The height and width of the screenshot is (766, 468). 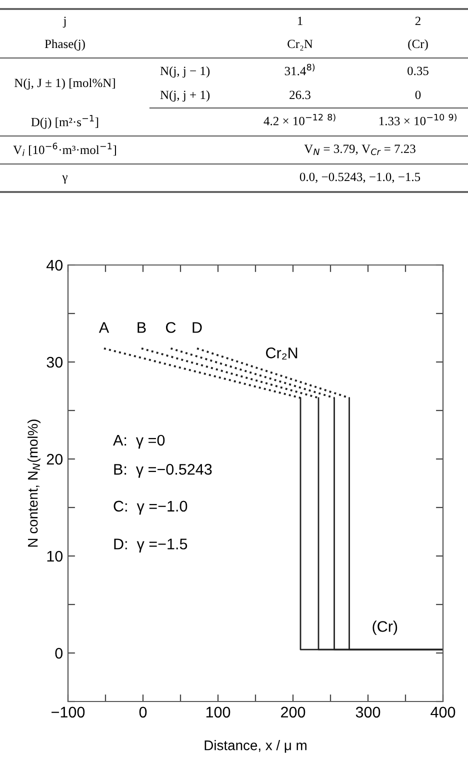 I want to click on y-tick-label: 30, so click(x=54, y=362).